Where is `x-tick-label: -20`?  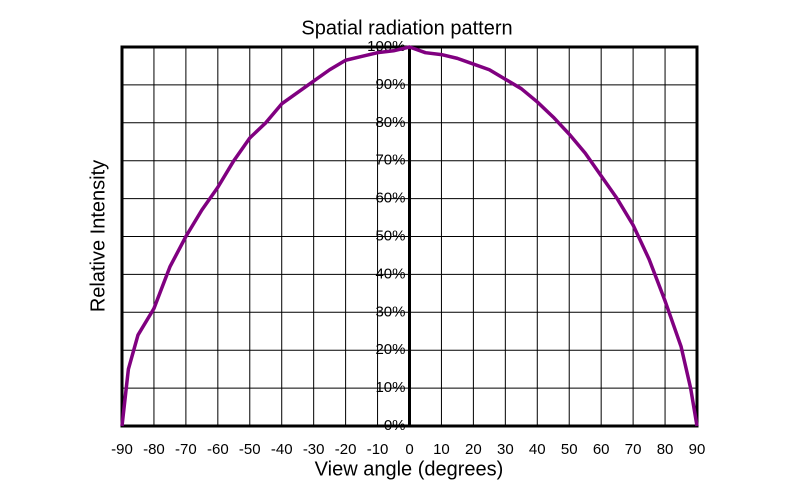
x-tick-label: -20 is located at coordinates (346, 449).